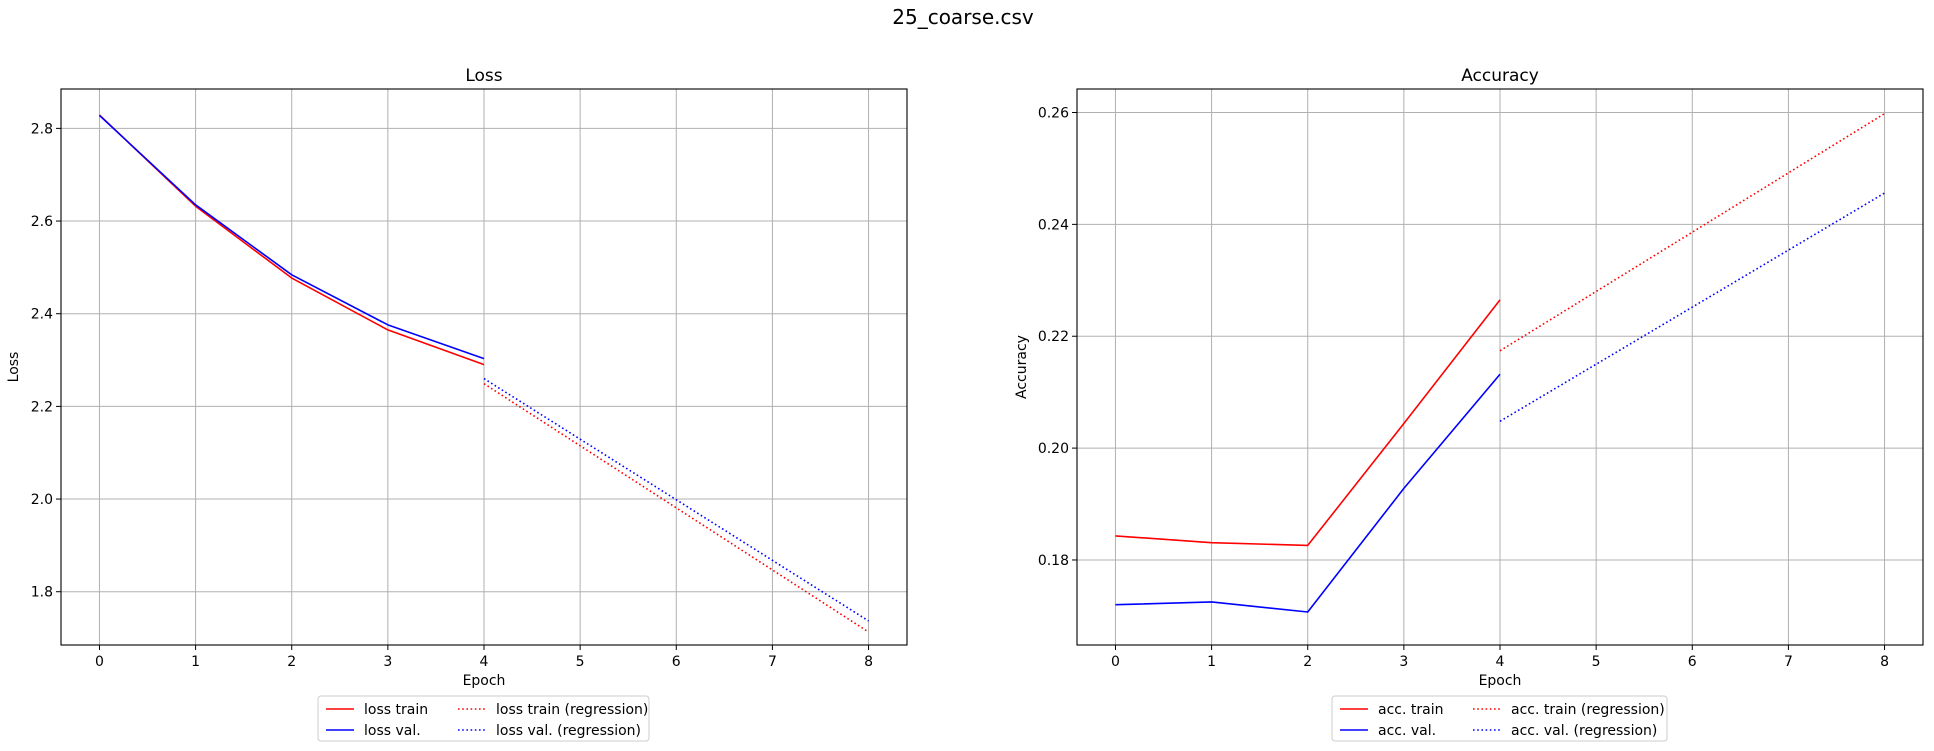 The width and height of the screenshot is (1934, 751). Describe the element at coordinates (42, 500) in the screenshot. I see `y-tick-label: 2.0` at that location.